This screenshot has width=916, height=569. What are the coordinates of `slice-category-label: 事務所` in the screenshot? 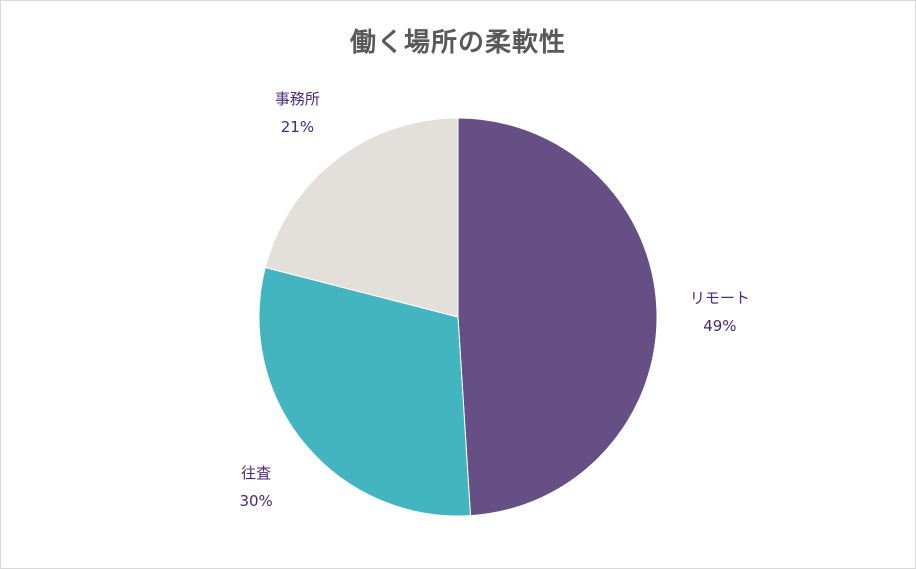 It's located at (297, 99).